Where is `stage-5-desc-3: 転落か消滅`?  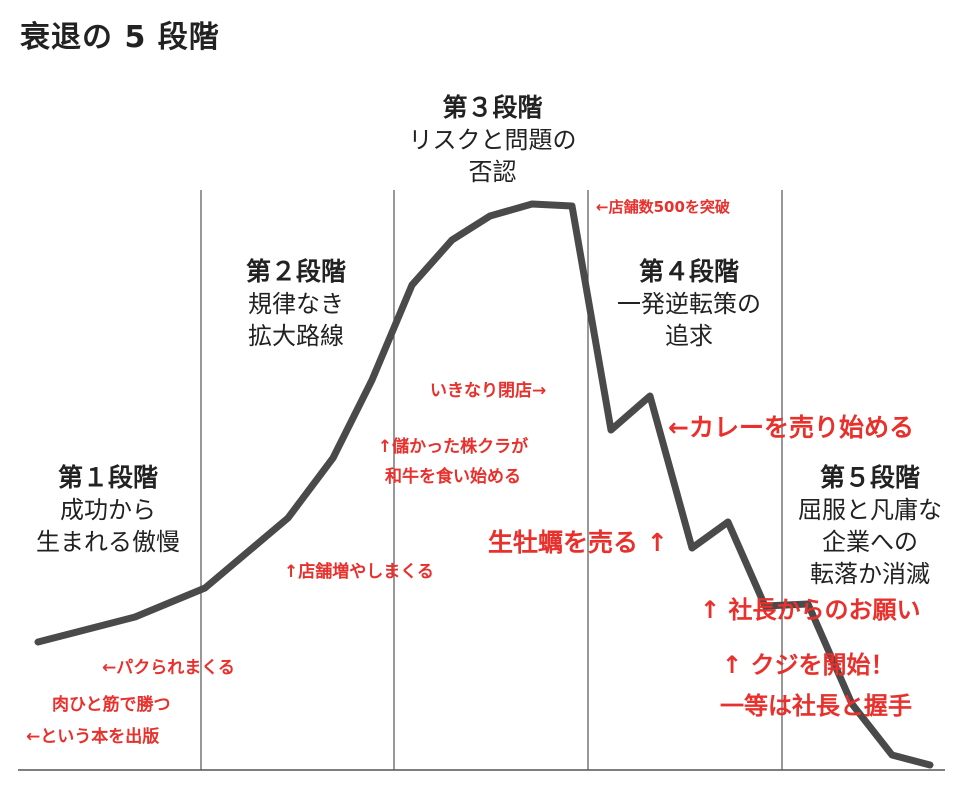 stage-5-desc-3: 転落か消滅 is located at coordinates (870, 574).